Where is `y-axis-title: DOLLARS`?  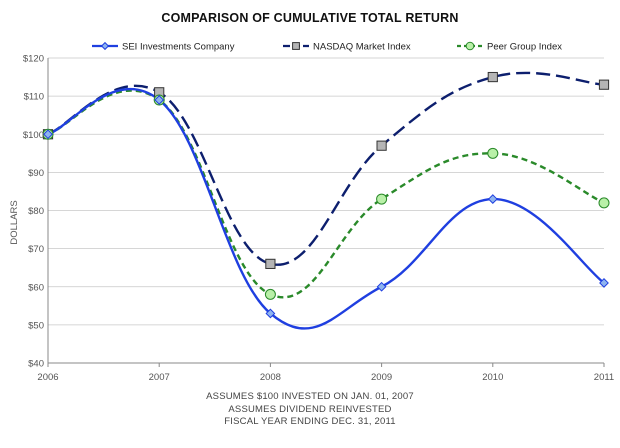 y-axis-title: DOLLARS is located at coordinates (14, 222).